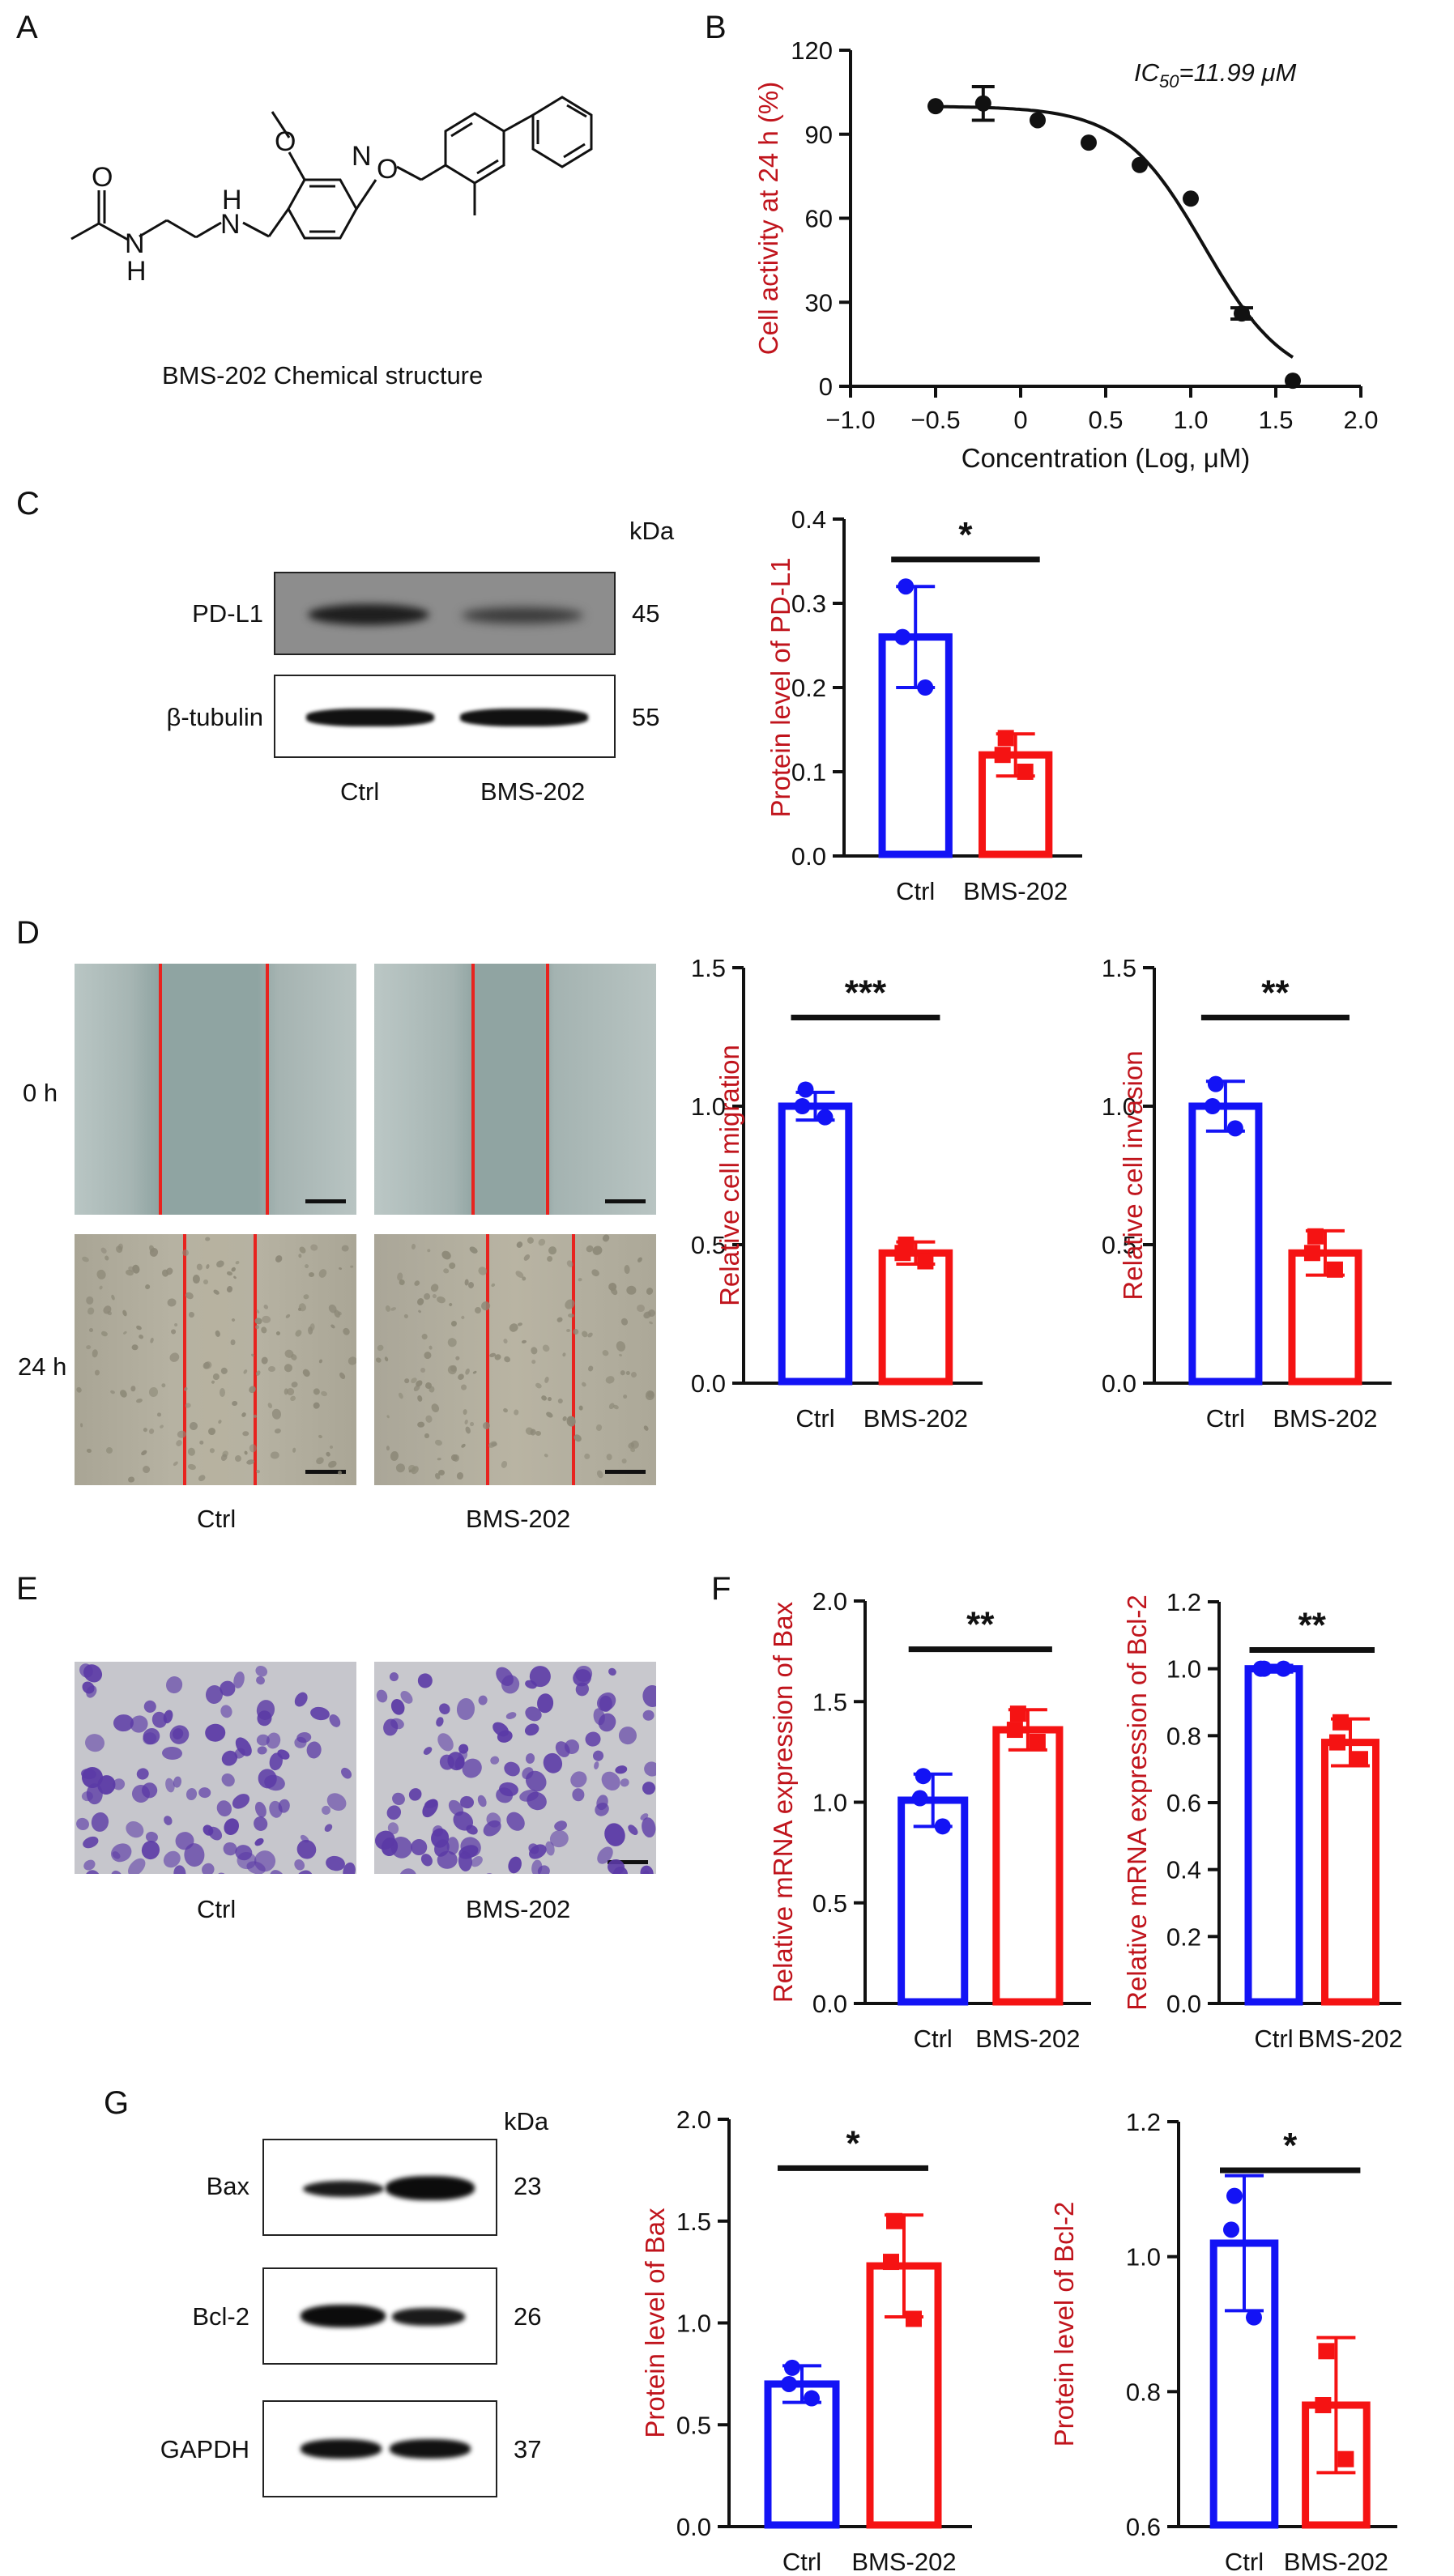 This screenshot has height=2576, width=1454. What do you see at coordinates (522, 615) in the screenshot?
I see `blot-c-pdl1-band-bms` at bounding box center [522, 615].